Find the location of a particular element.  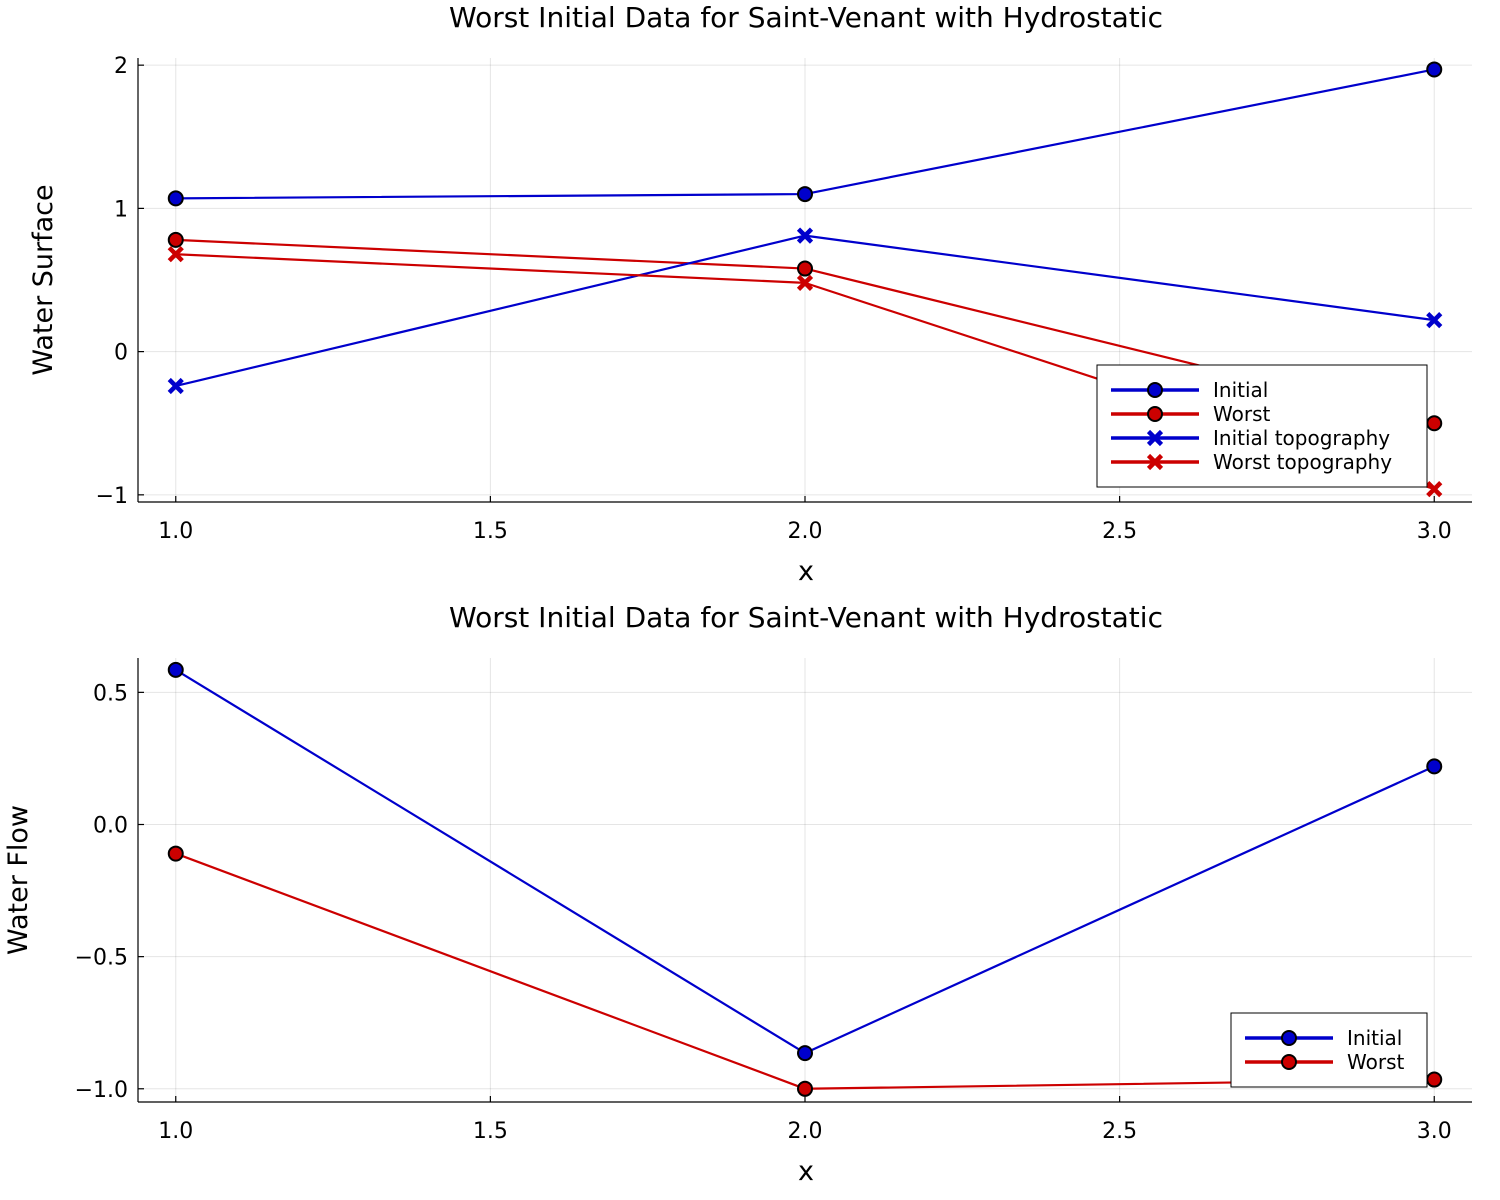

legend-label: Initial topography is located at coordinates (1301, 438).